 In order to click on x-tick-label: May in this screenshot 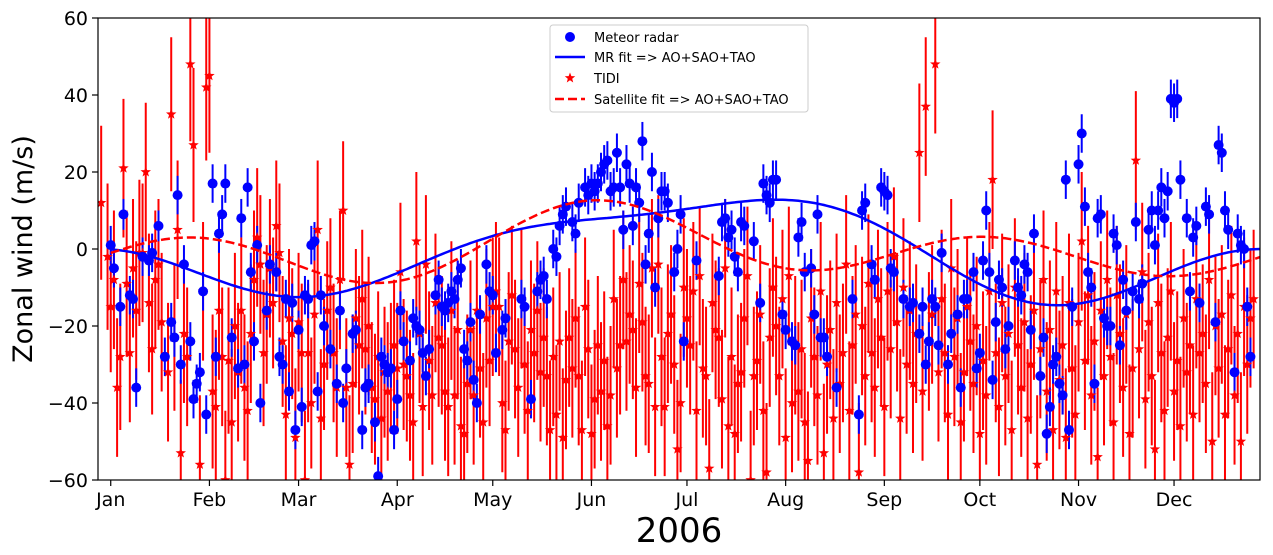, I will do `click(492, 500)`.